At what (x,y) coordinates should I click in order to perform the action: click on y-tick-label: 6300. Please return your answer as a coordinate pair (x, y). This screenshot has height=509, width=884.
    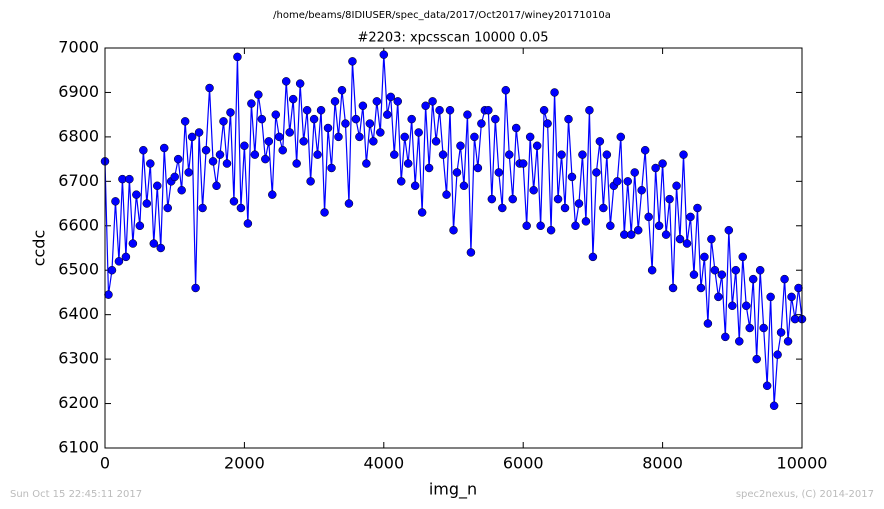
    Looking at the image, I should click on (78, 358).